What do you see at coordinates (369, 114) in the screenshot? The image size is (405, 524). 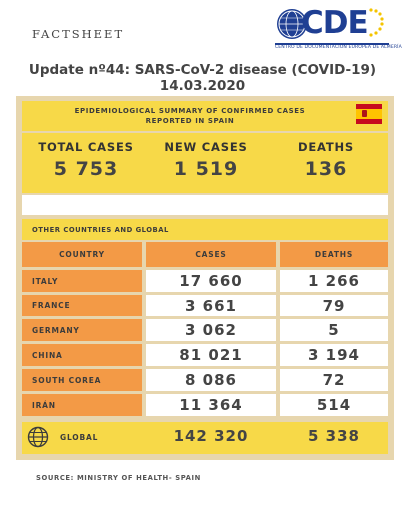 I see `spain-flag-icon` at bounding box center [369, 114].